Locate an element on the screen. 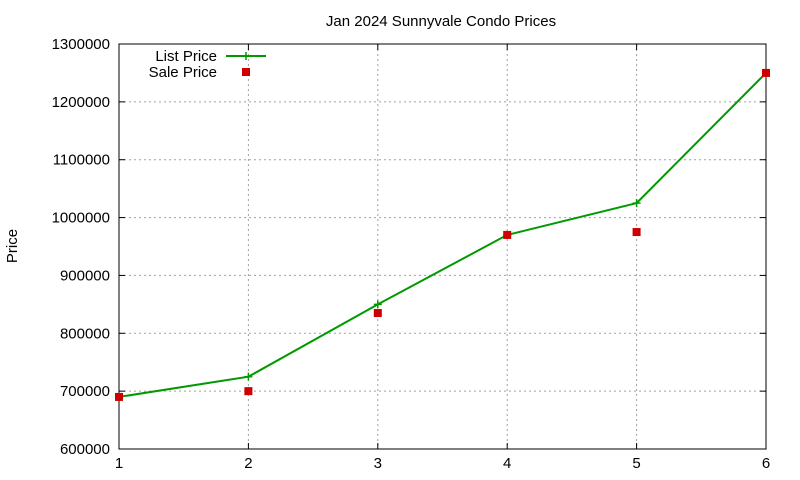 This screenshot has width=800, height=480. y-axis-label: Price is located at coordinates (12, 246).